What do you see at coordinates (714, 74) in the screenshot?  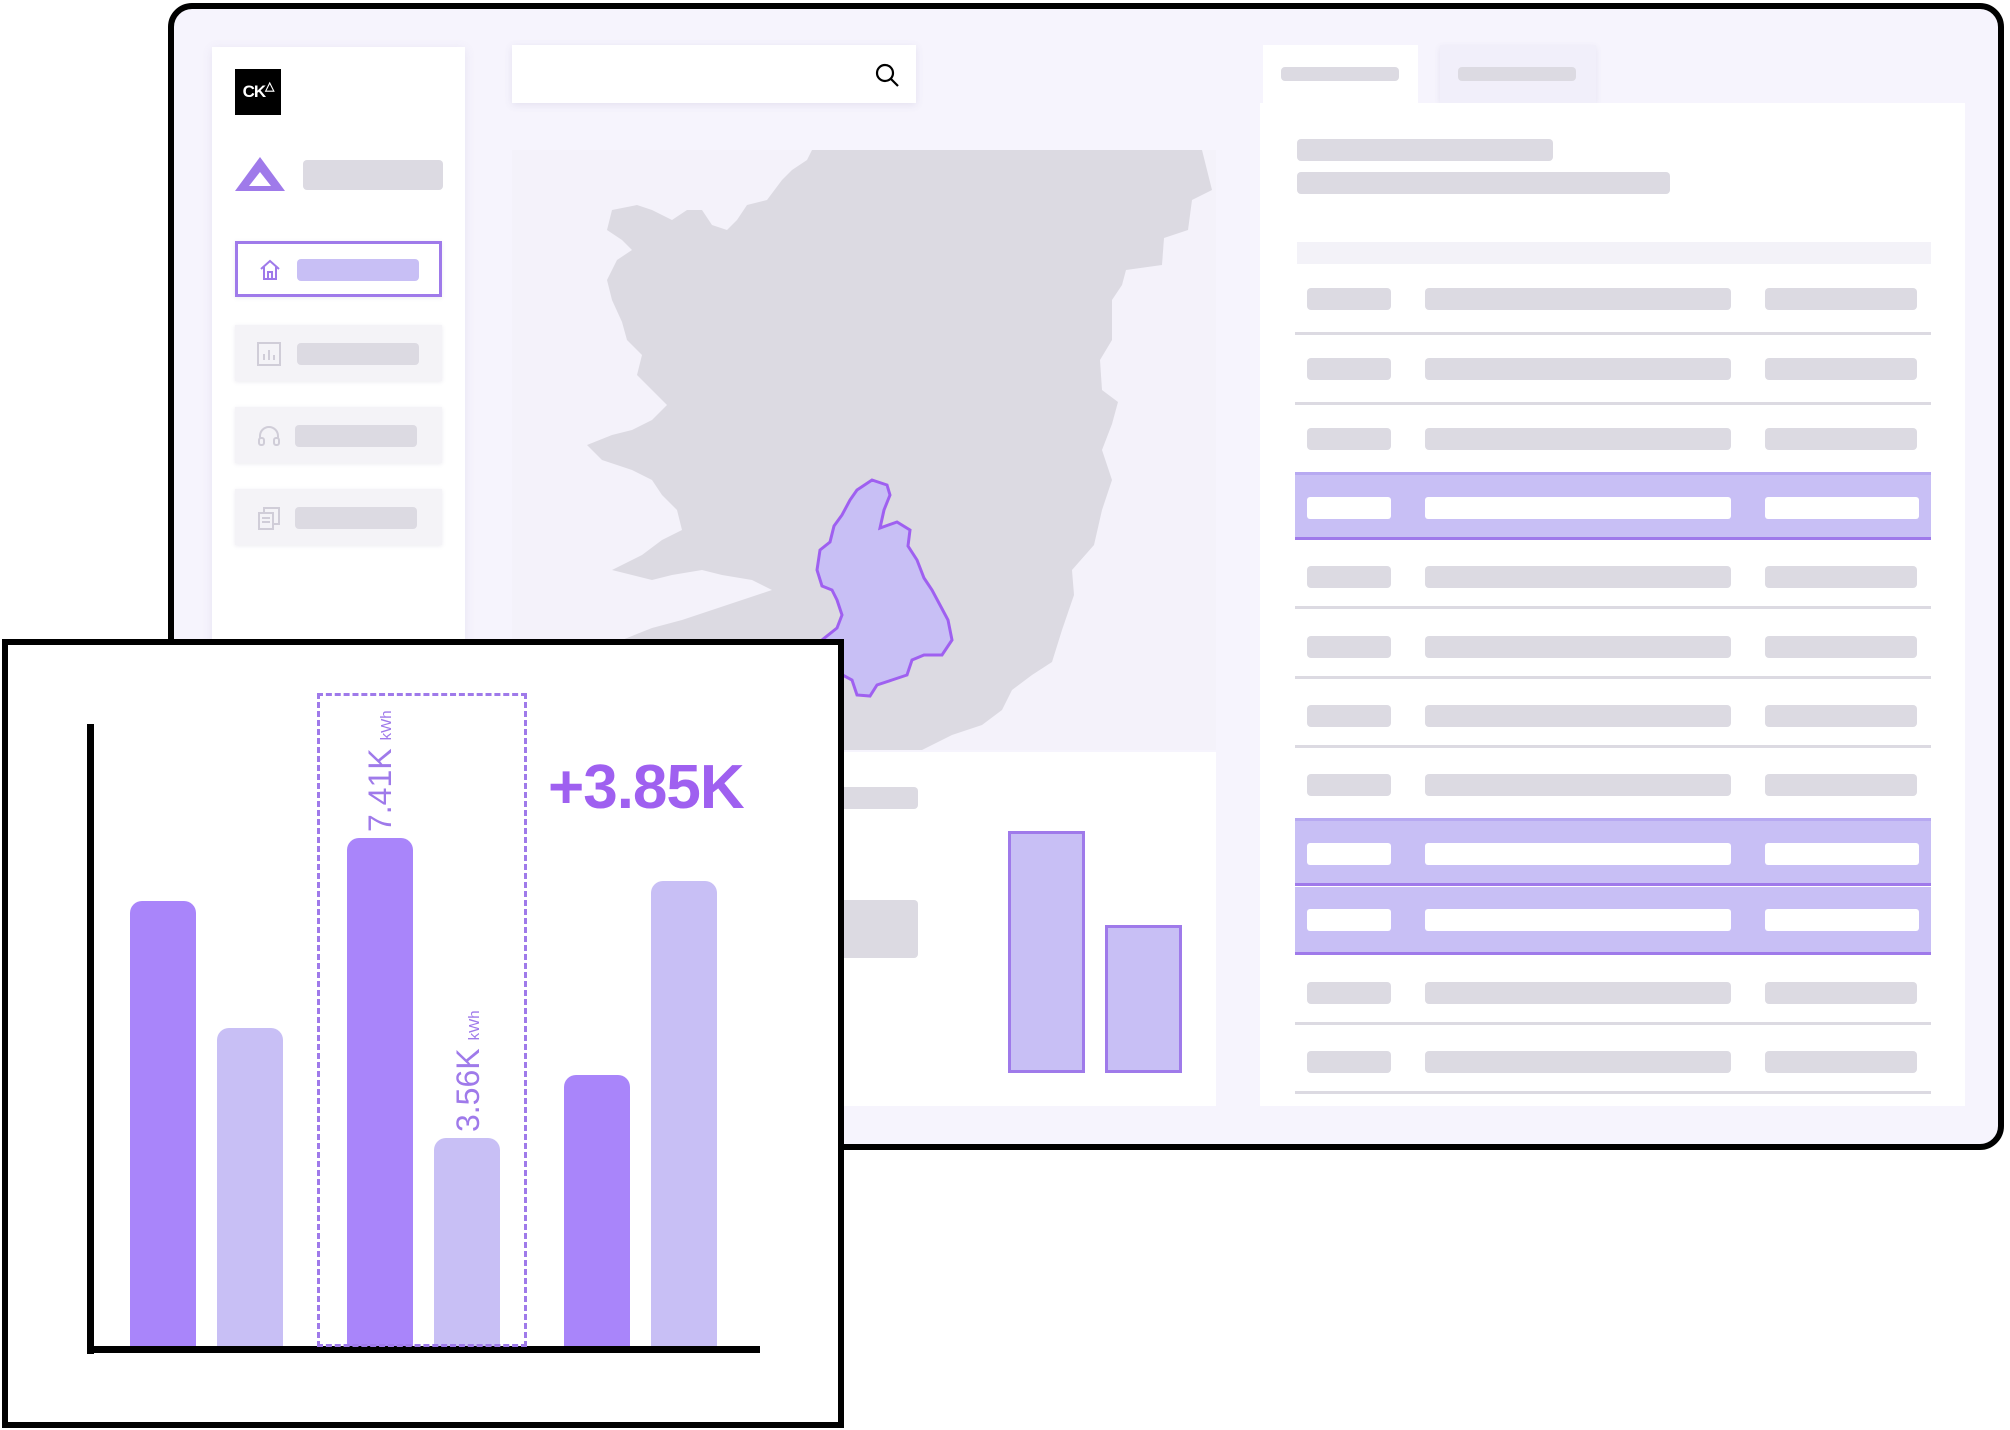 I see `search-input` at bounding box center [714, 74].